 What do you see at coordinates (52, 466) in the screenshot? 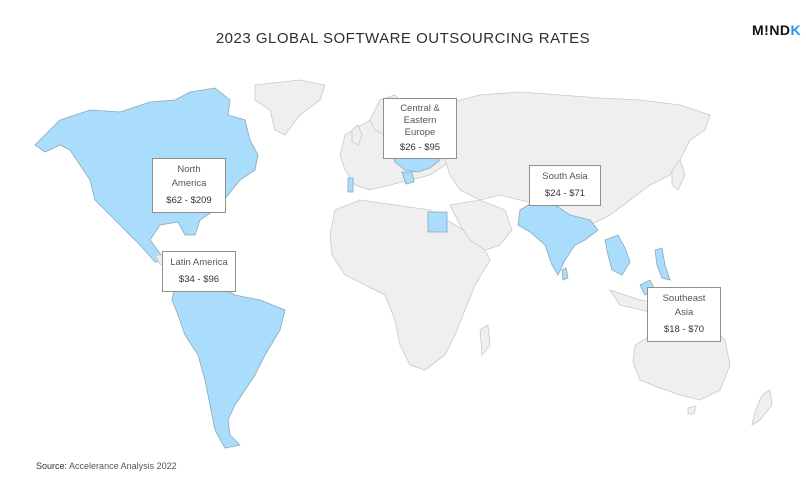
I see `source-label: Source:` at bounding box center [52, 466].